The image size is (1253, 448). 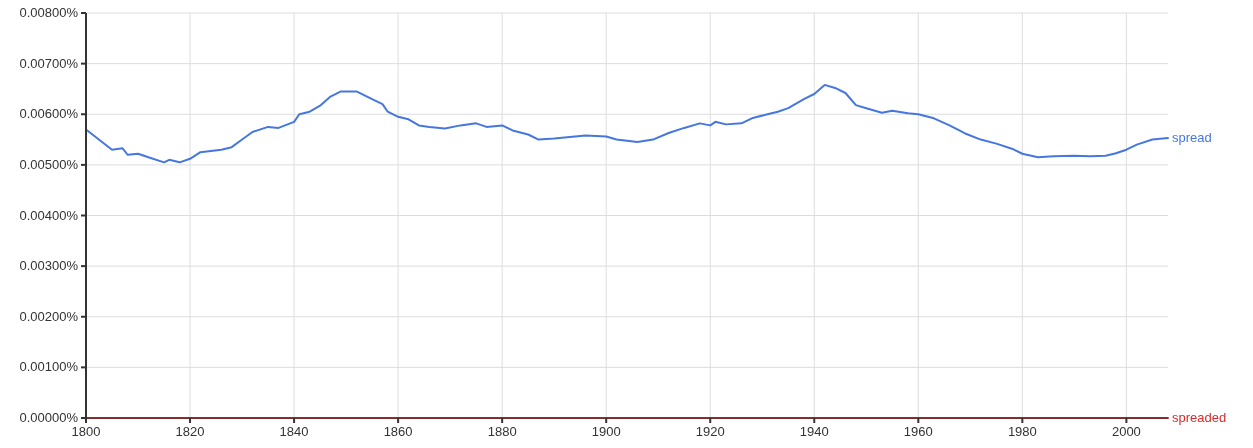 I want to click on x-tick-label: 1840, so click(x=294, y=431).